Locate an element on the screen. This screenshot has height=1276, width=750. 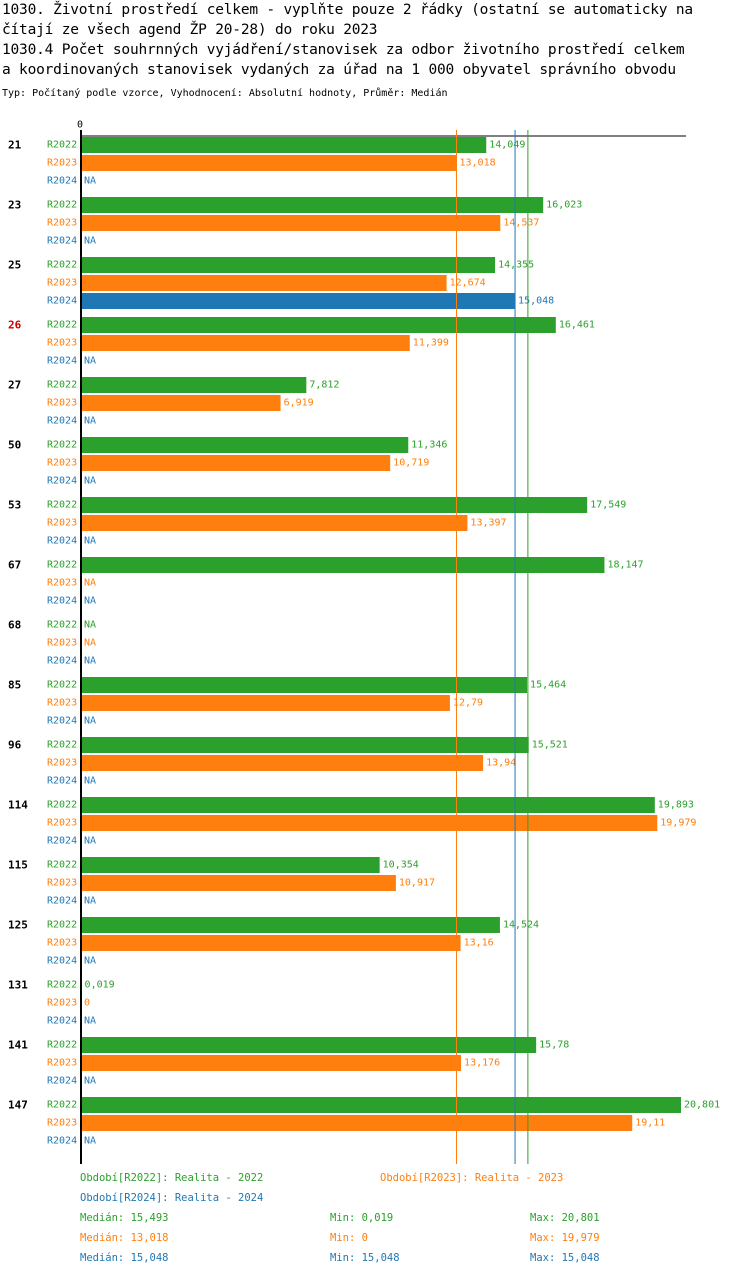
bar-value-label: 6,919 is located at coordinates (299, 403).